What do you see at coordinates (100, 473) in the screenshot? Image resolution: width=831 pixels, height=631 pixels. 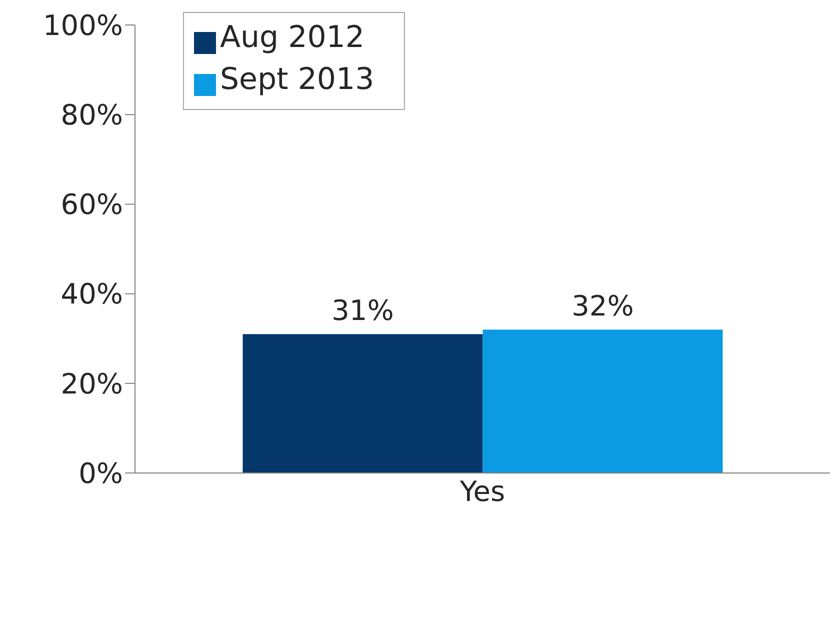 I see `y-tick-label: 0%` at bounding box center [100, 473].